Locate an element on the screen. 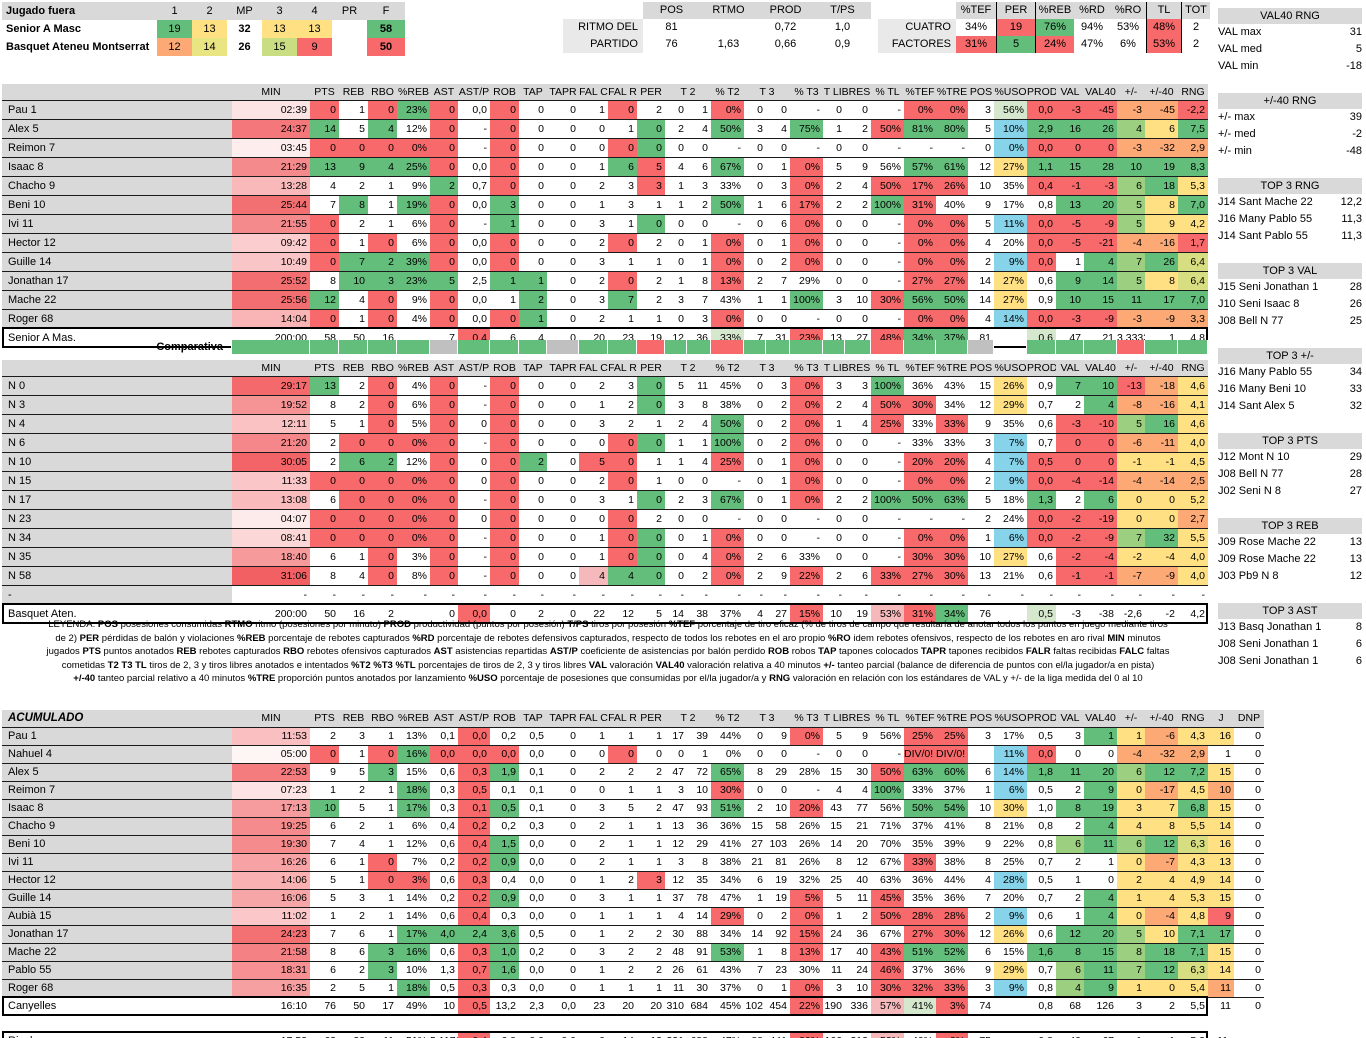  stat-cell: 26% is located at coordinates (1010, 386).